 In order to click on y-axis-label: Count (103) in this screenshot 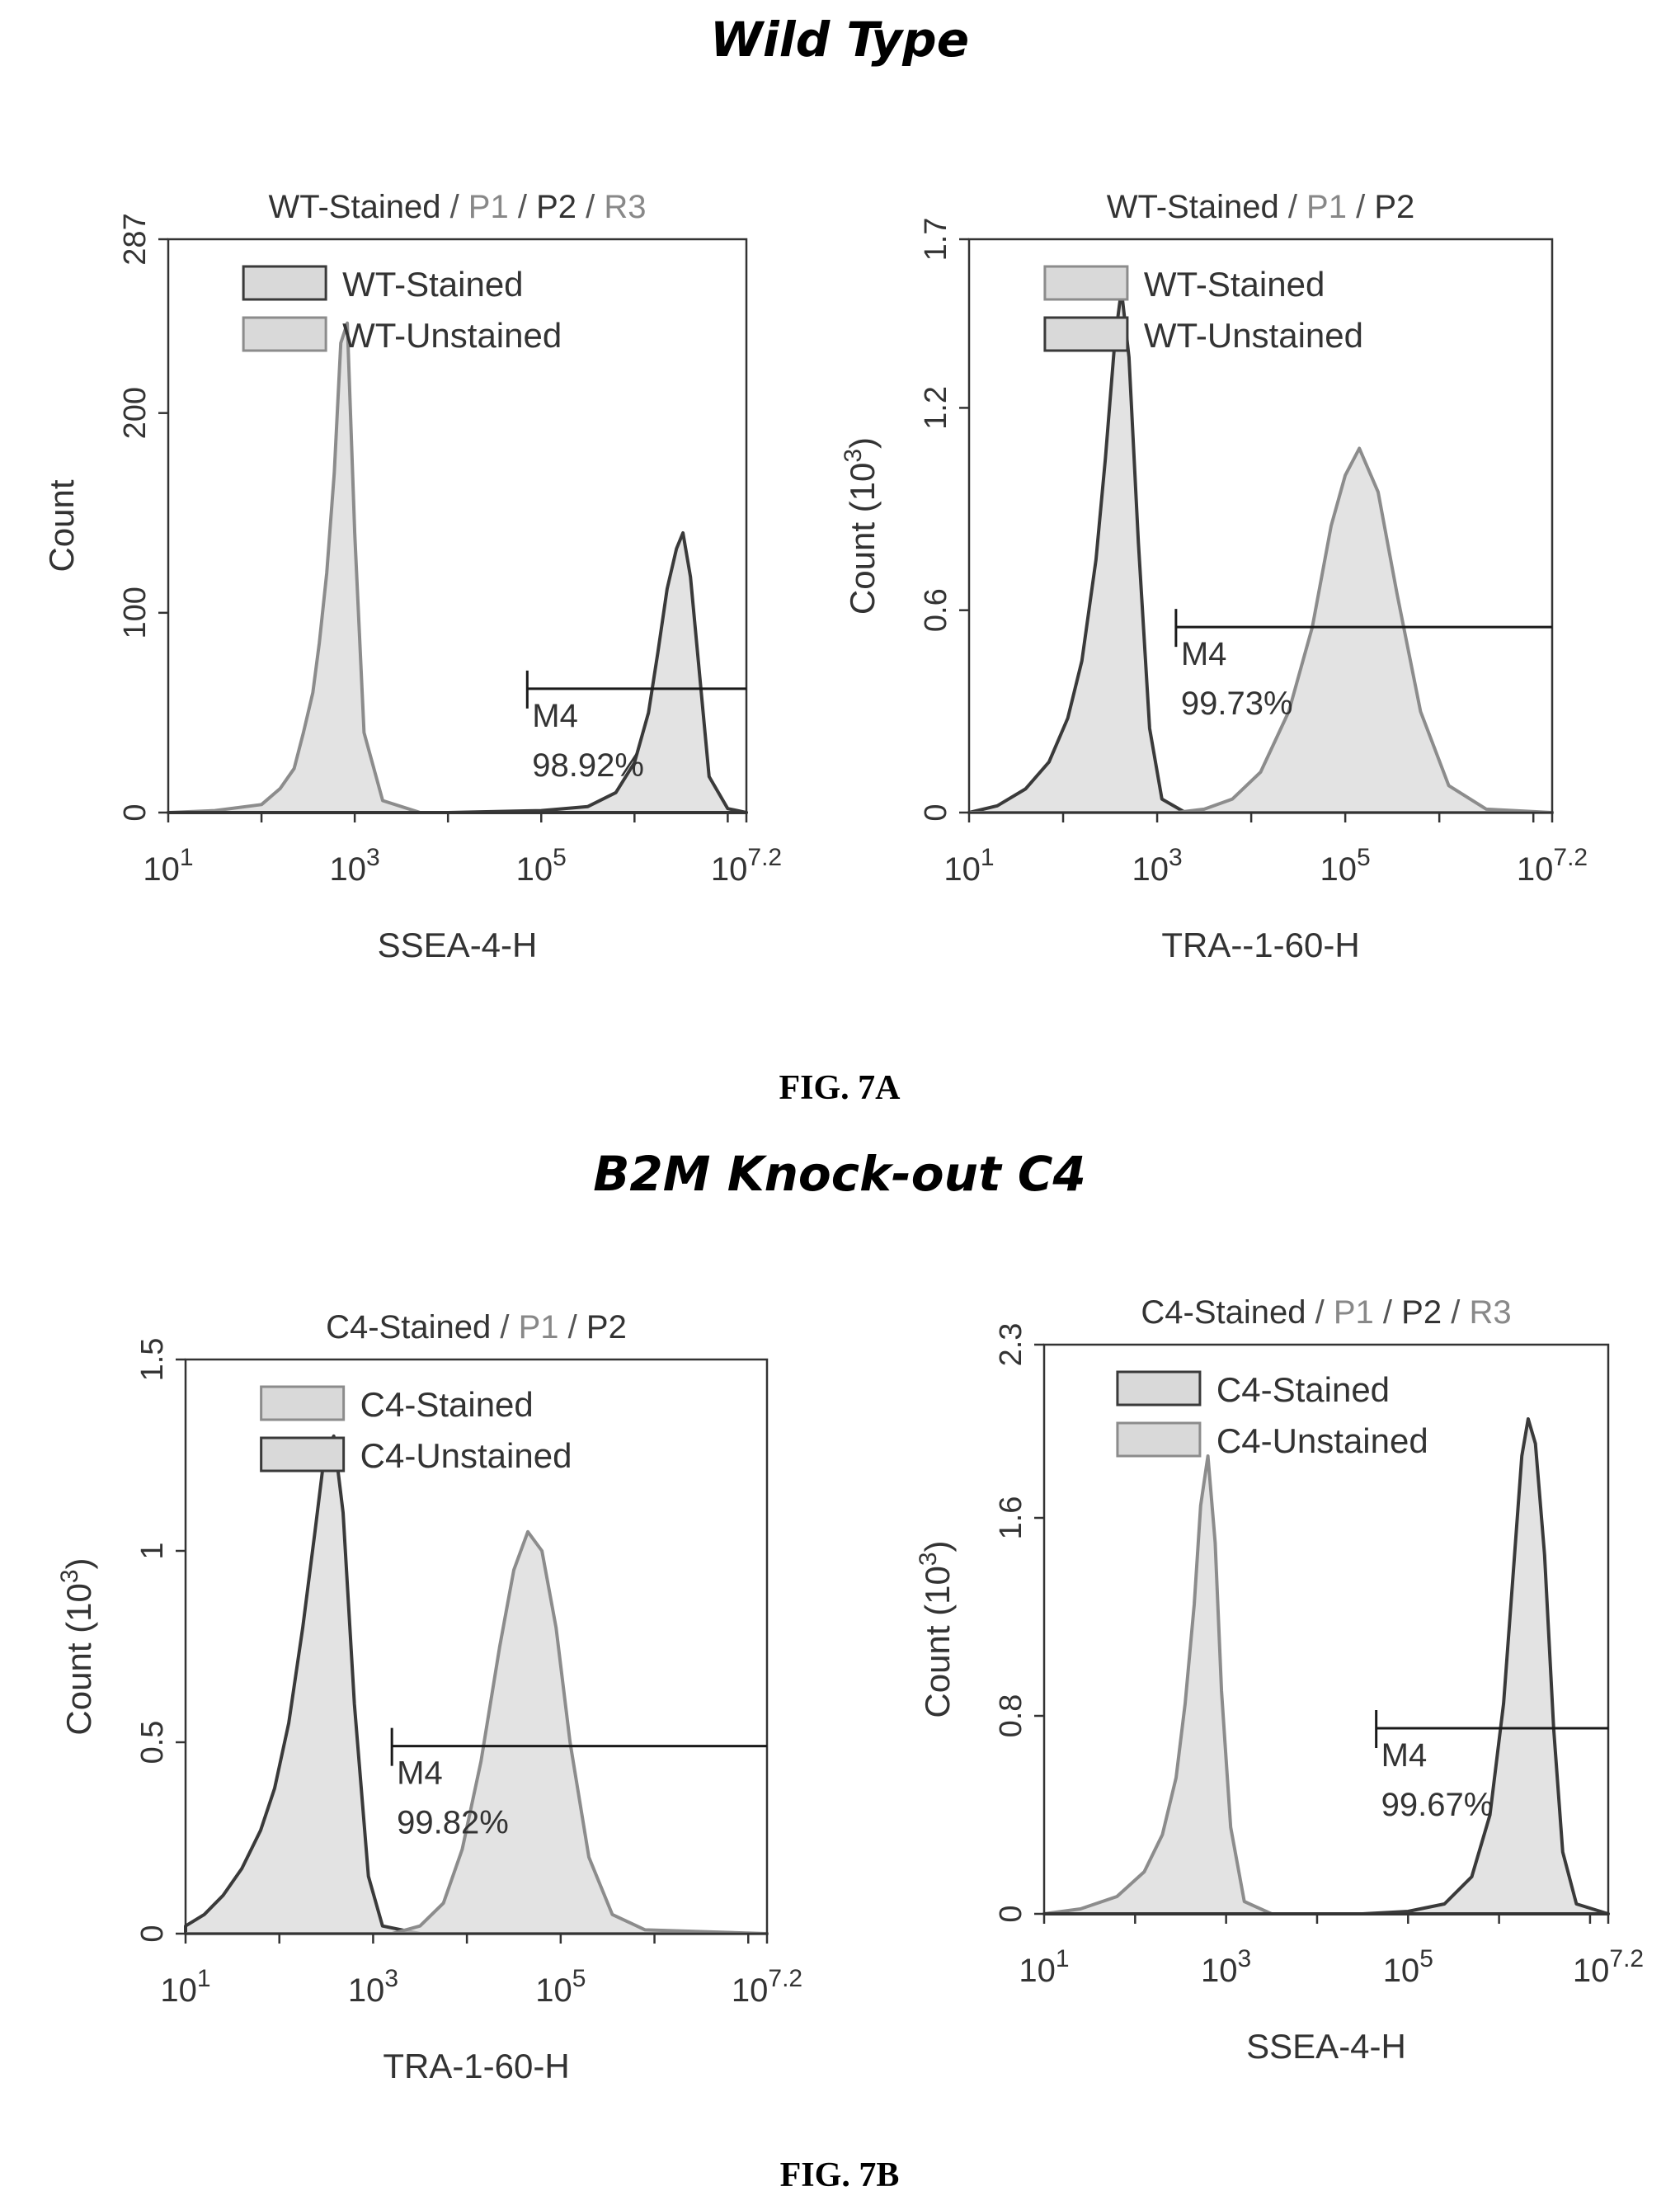, I will do `click(936, 1629)`.